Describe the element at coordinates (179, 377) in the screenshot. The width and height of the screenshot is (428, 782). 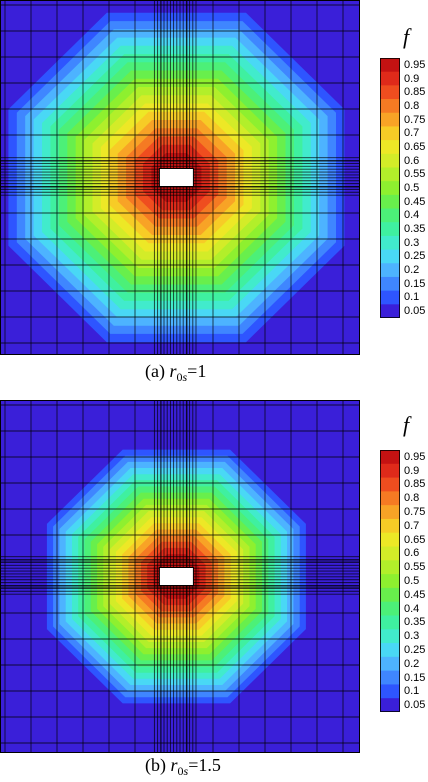
I see `caption-sub-zero-a: 0` at that location.